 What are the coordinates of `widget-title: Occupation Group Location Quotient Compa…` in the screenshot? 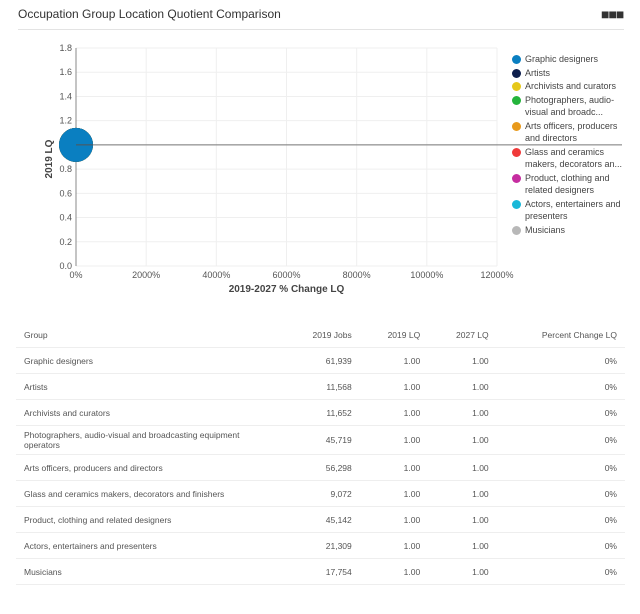 It's located at (149, 14).